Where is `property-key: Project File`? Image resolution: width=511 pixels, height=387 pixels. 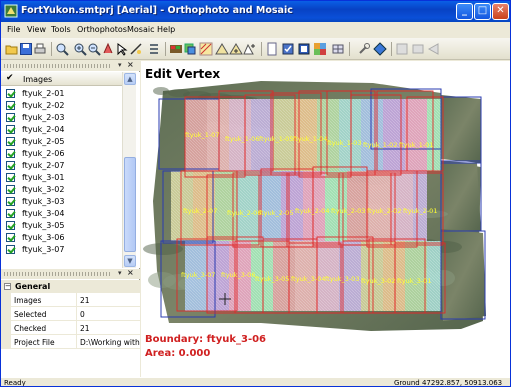 property-key: Project File is located at coordinates (39, 342).